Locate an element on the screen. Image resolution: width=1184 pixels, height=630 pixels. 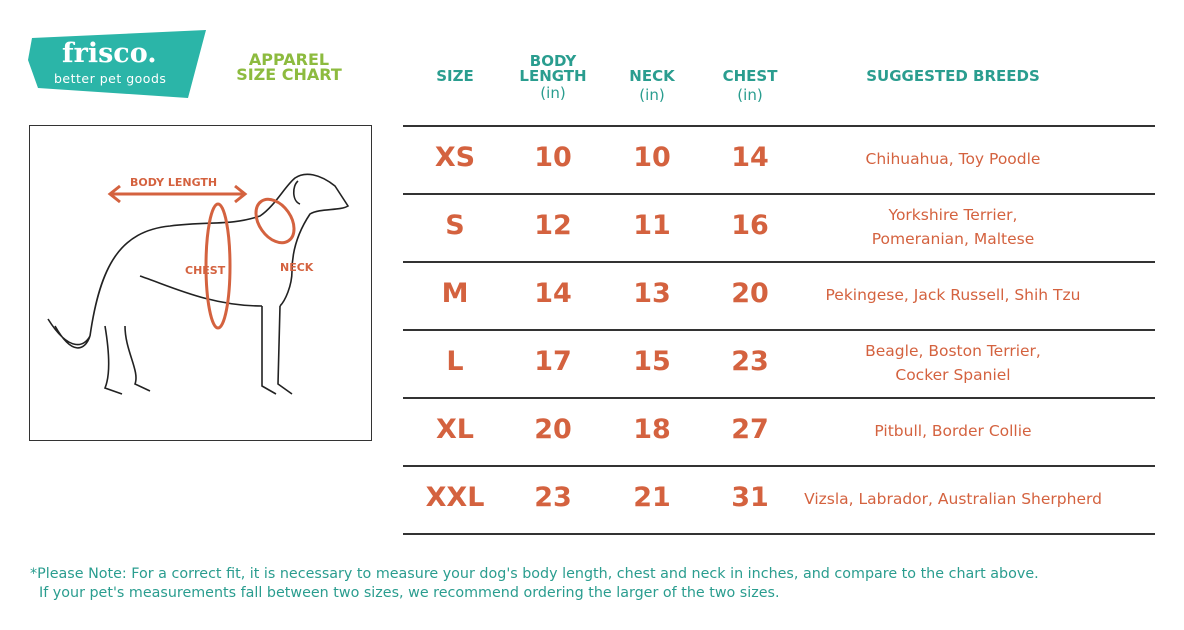
brand-tagline: better pet goods is located at coordinates (110, 78).